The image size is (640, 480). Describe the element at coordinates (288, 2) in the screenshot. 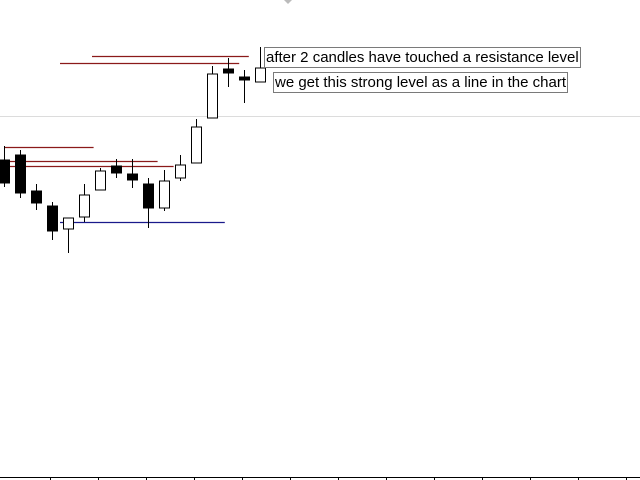

I see `scroll-marker-icon` at that location.